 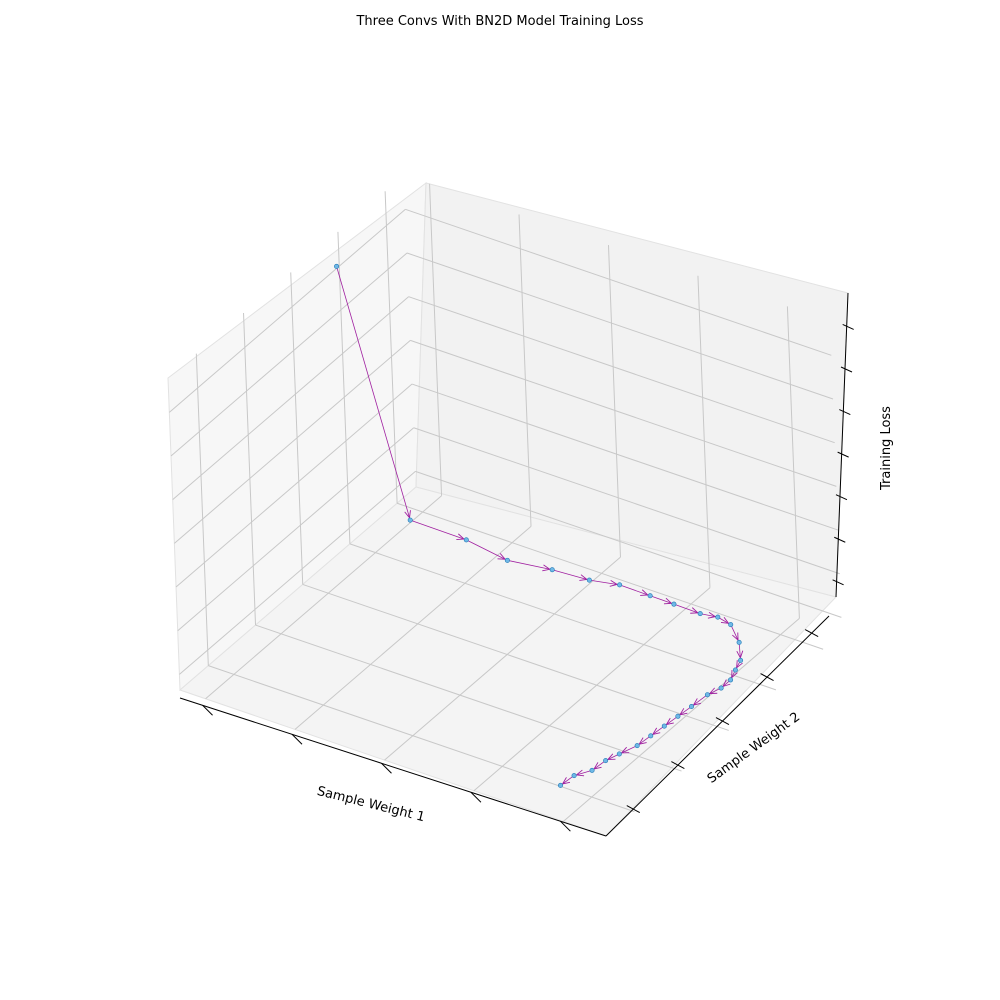 I want to click on z-axis-label: Training Loss, so click(x=886, y=448).